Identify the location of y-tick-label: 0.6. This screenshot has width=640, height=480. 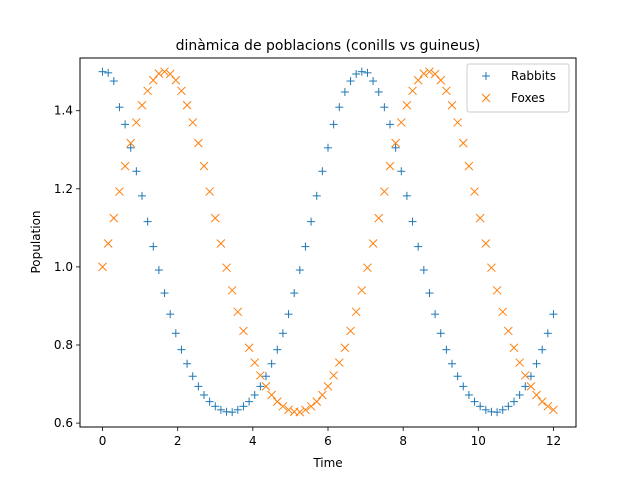
(63, 423).